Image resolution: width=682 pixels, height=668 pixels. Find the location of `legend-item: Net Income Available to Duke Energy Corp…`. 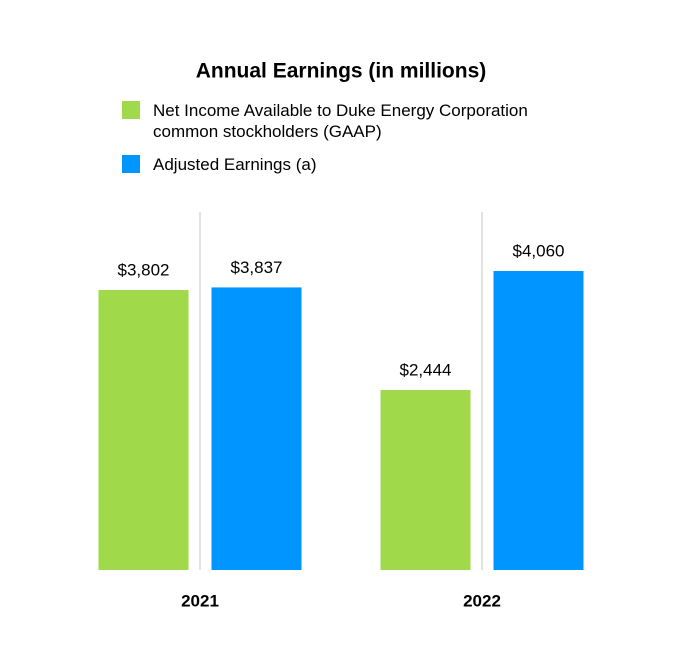

legend-item: Net Income Available to Duke Energy Corp… is located at coordinates (347, 121).